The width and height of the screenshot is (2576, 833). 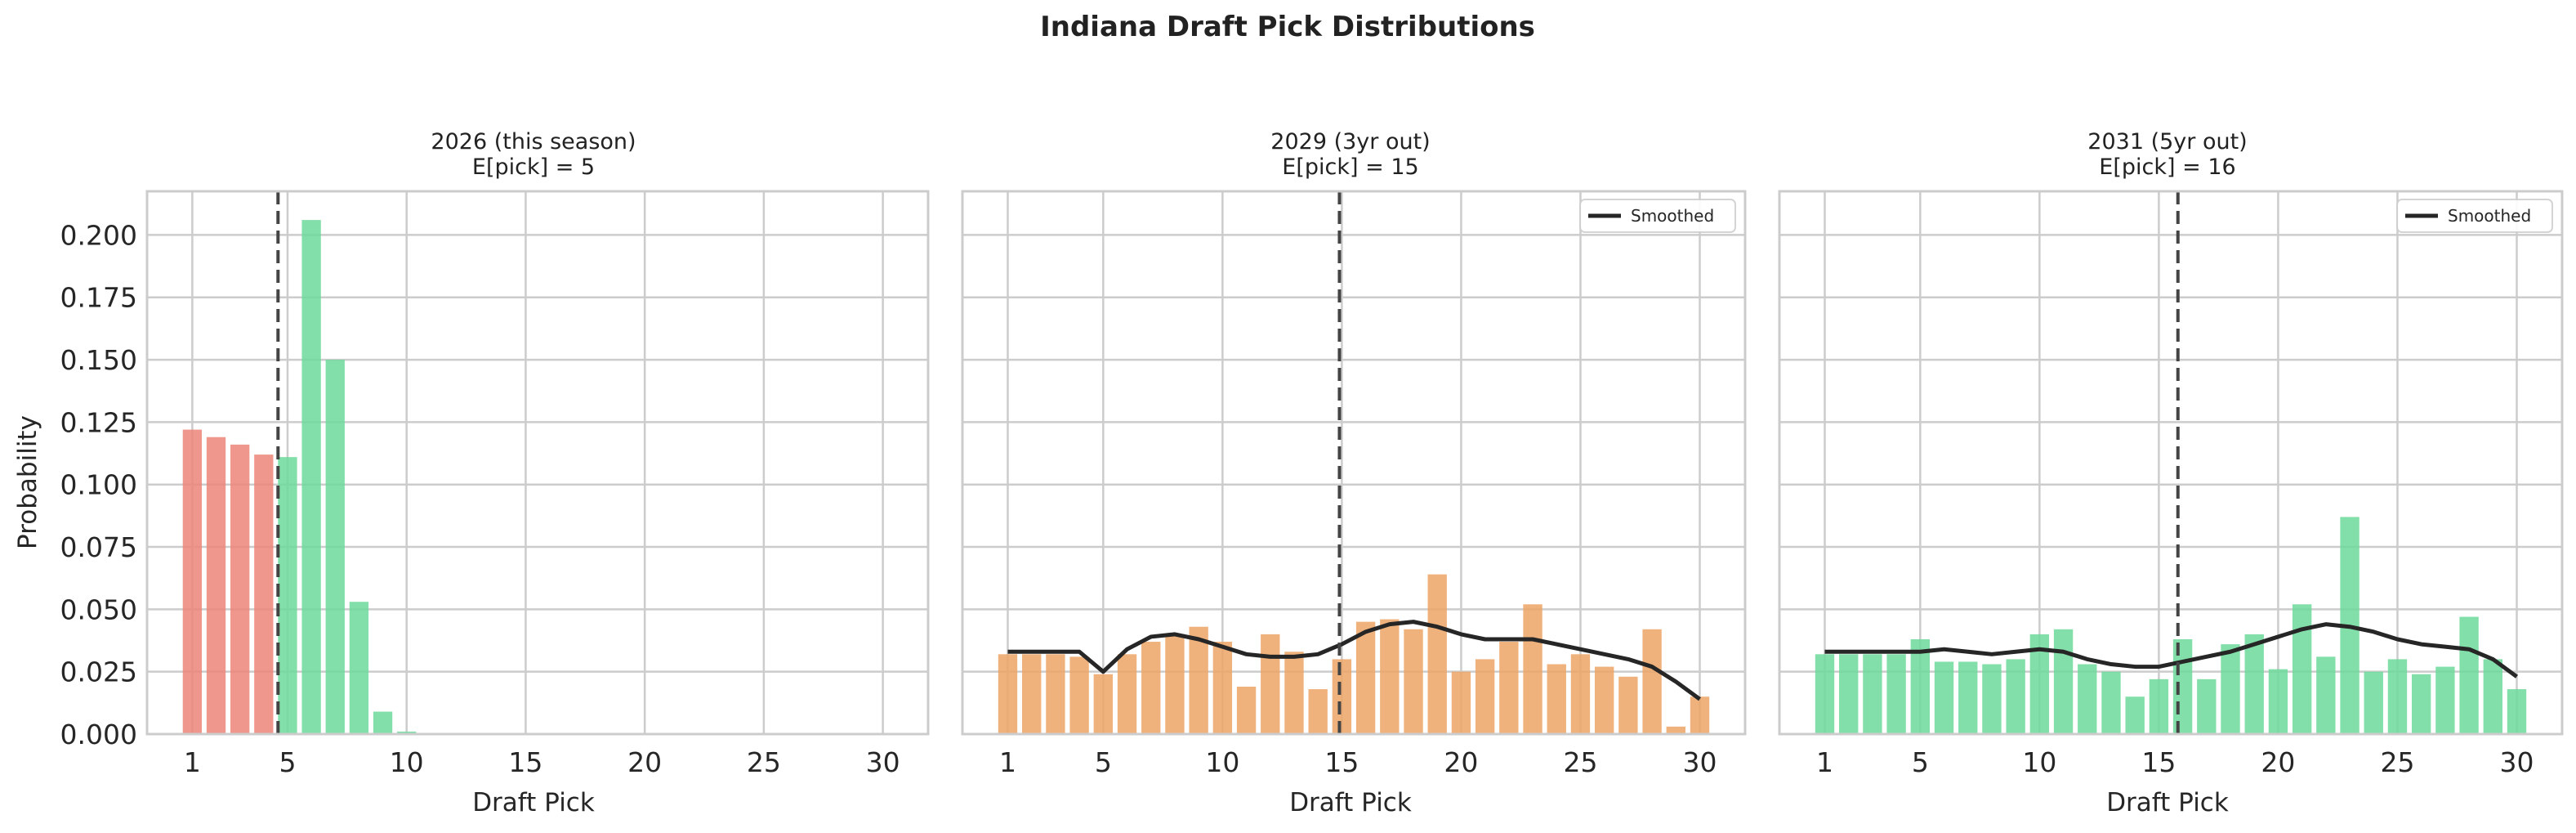 I want to click on y-tick-label: 0.150, so click(x=99, y=360).